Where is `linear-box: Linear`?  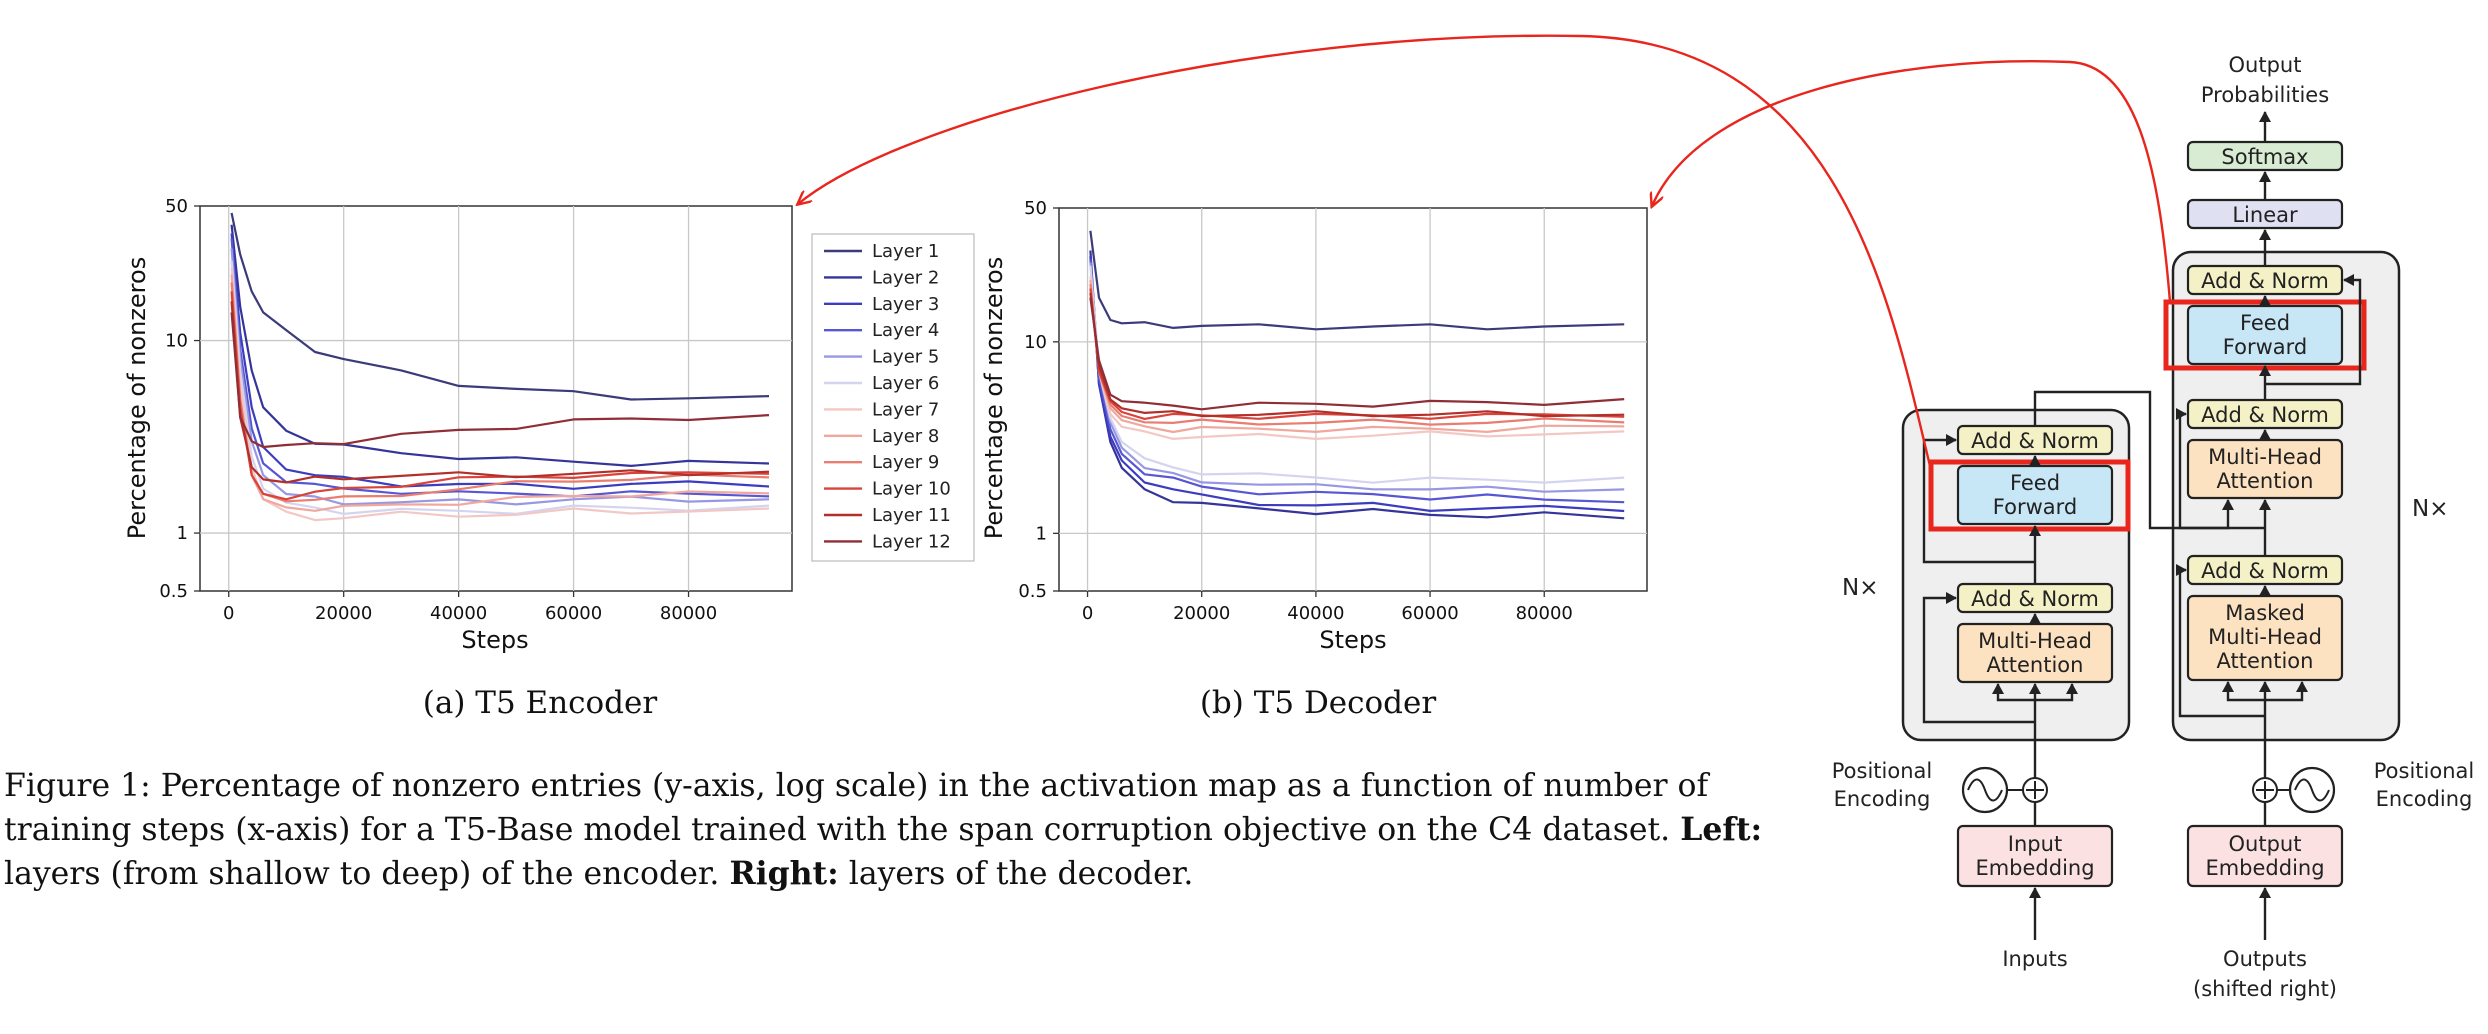
linear-box: Linear is located at coordinates (2265, 214).